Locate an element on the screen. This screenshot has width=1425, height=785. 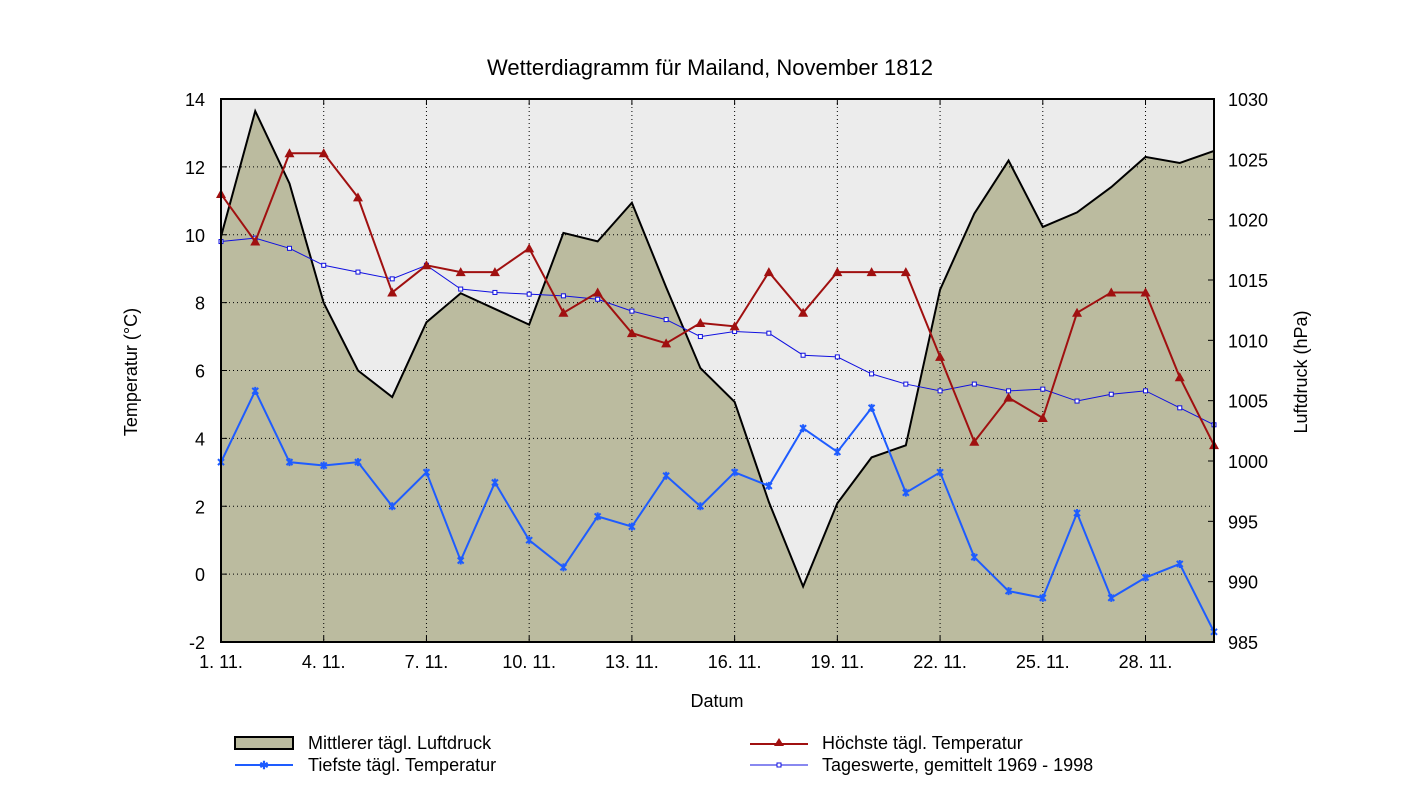
x-tick-label: 4. 11. is located at coordinates (324, 662).